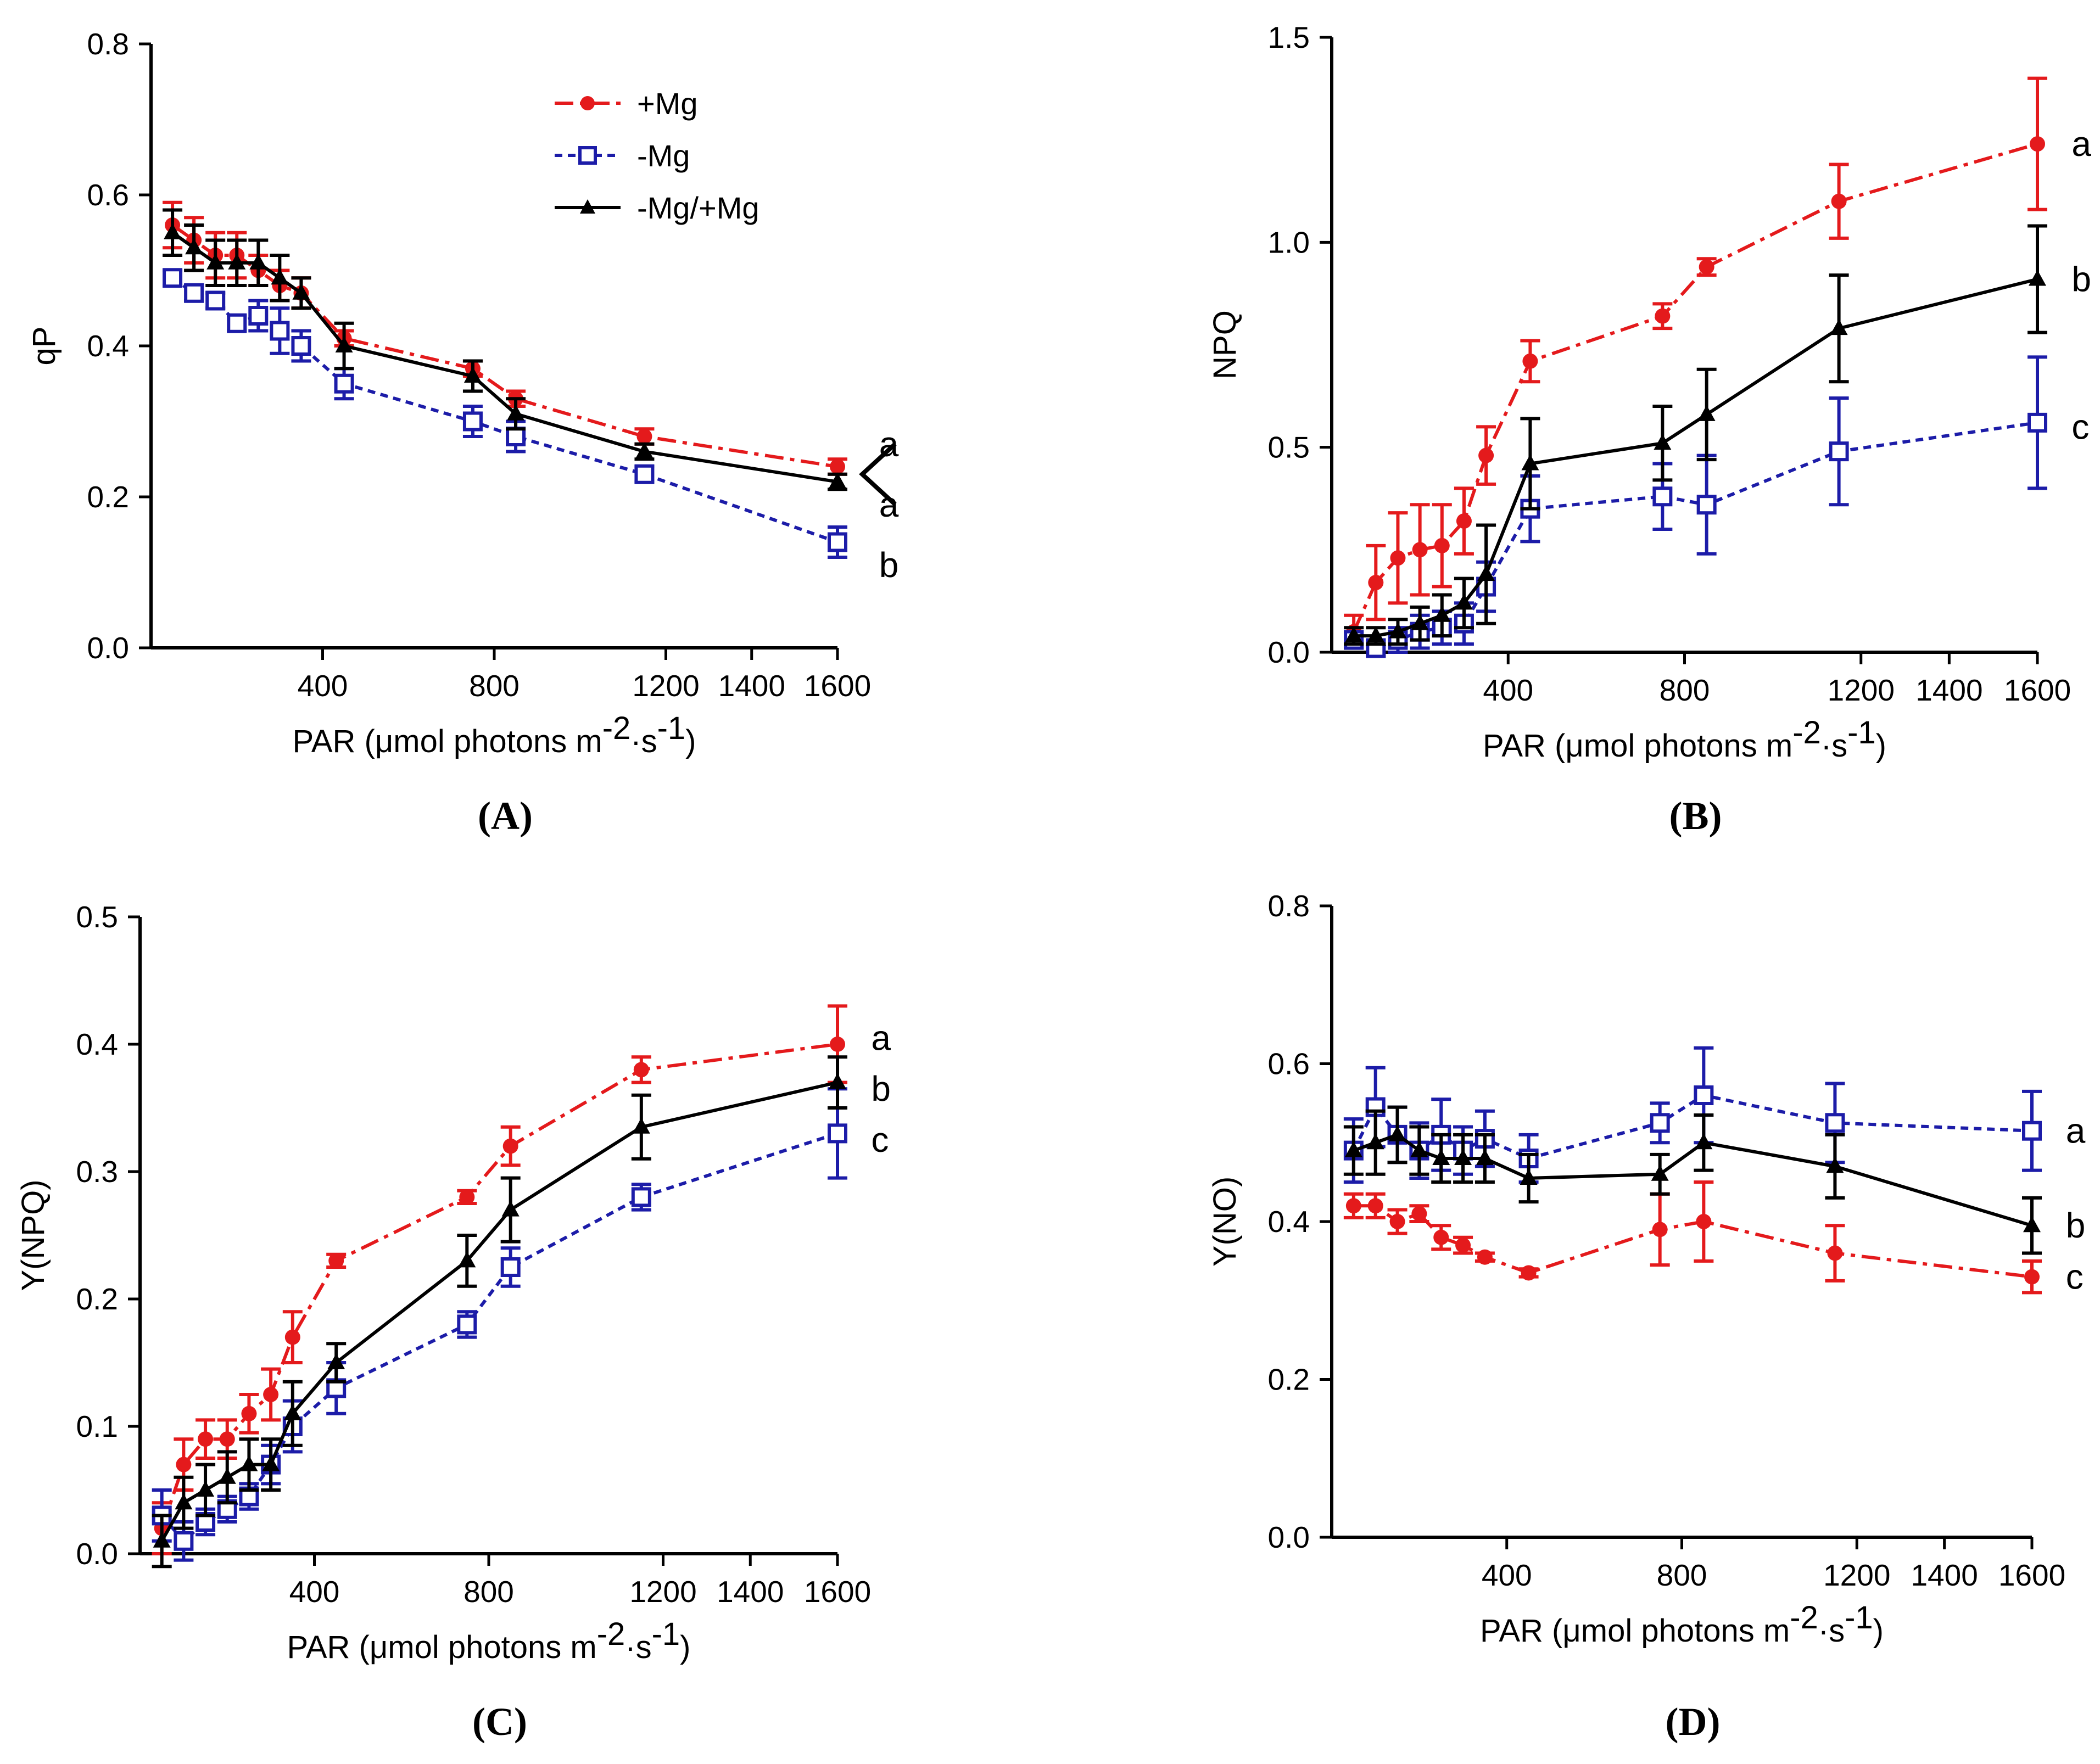 The width and height of the screenshot is (2100, 1764). Describe the element at coordinates (33, 1235) in the screenshot. I see `y-axis-label: Y(NPQ)` at that location.